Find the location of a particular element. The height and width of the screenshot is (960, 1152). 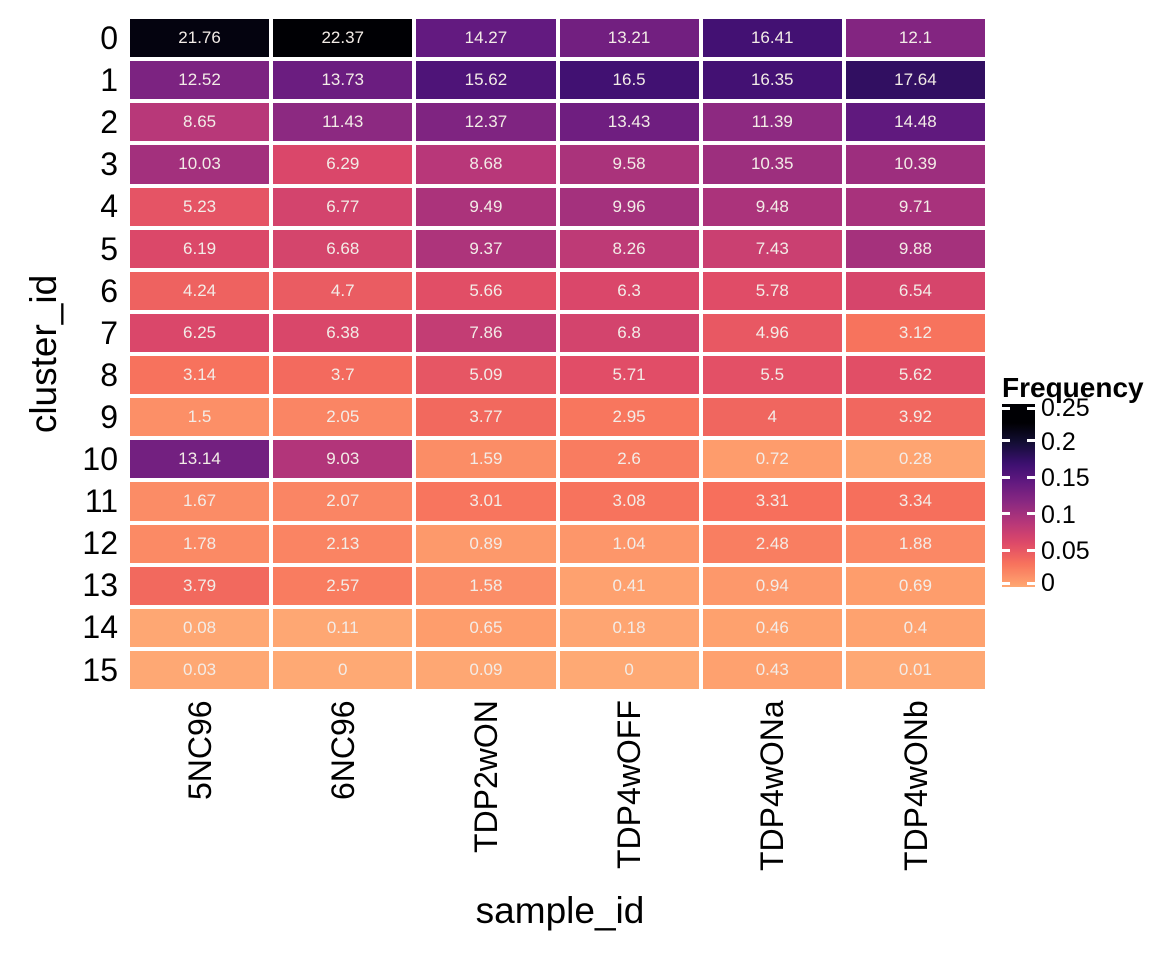

y-tick-label: 13 is located at coordinates (100, 585).